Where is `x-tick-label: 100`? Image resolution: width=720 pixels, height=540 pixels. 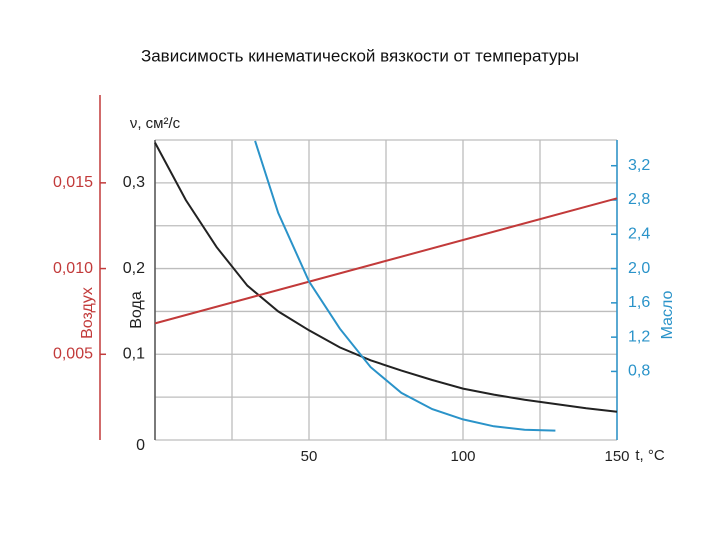 x-tick-label: 100 is located at coordinates (462, 456).